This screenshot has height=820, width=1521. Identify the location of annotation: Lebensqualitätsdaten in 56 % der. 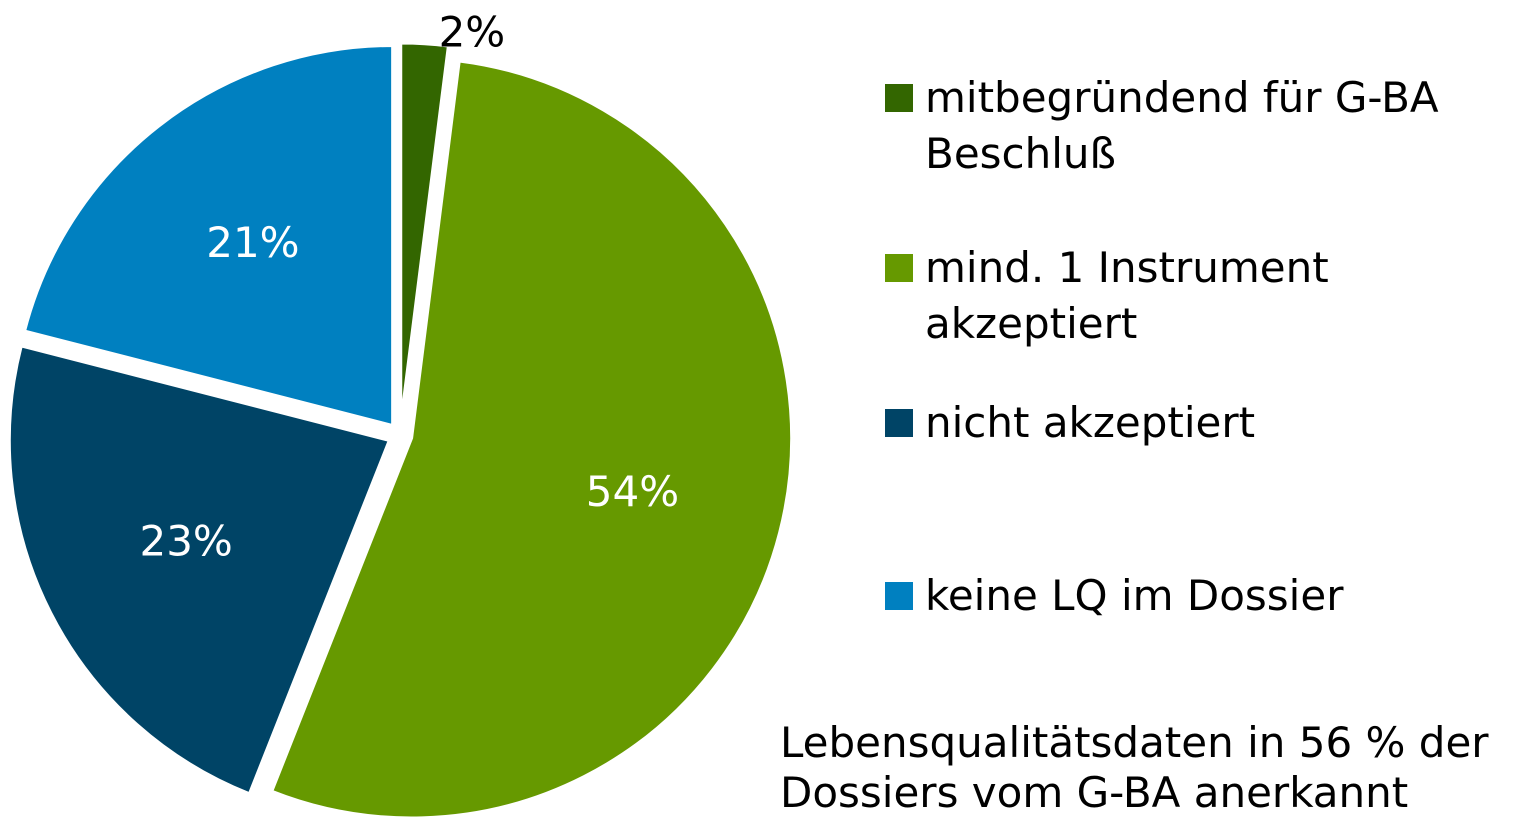
(1134, 742).